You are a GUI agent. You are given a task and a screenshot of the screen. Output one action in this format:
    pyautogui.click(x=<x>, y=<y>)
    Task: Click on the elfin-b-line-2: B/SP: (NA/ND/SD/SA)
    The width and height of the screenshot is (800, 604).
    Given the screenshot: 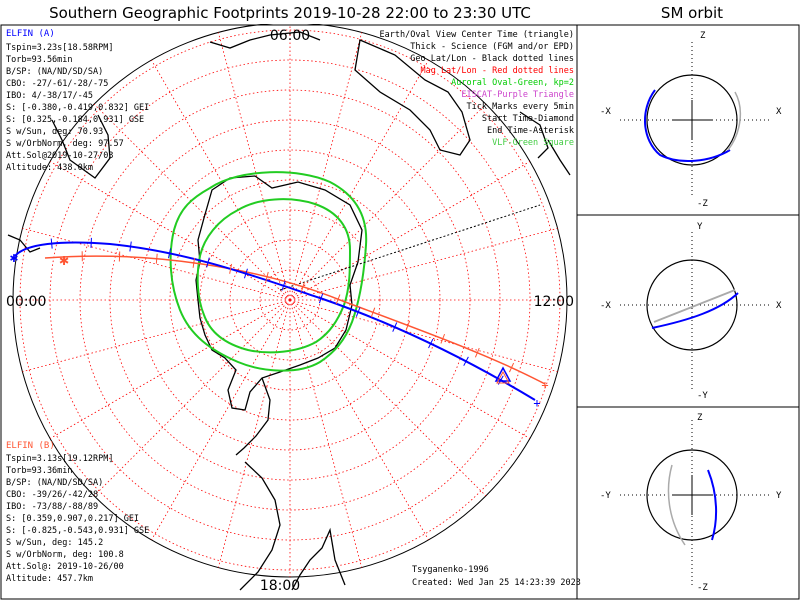 What is the action you would take?
    pyautogui.click(x=54, y=483)
    